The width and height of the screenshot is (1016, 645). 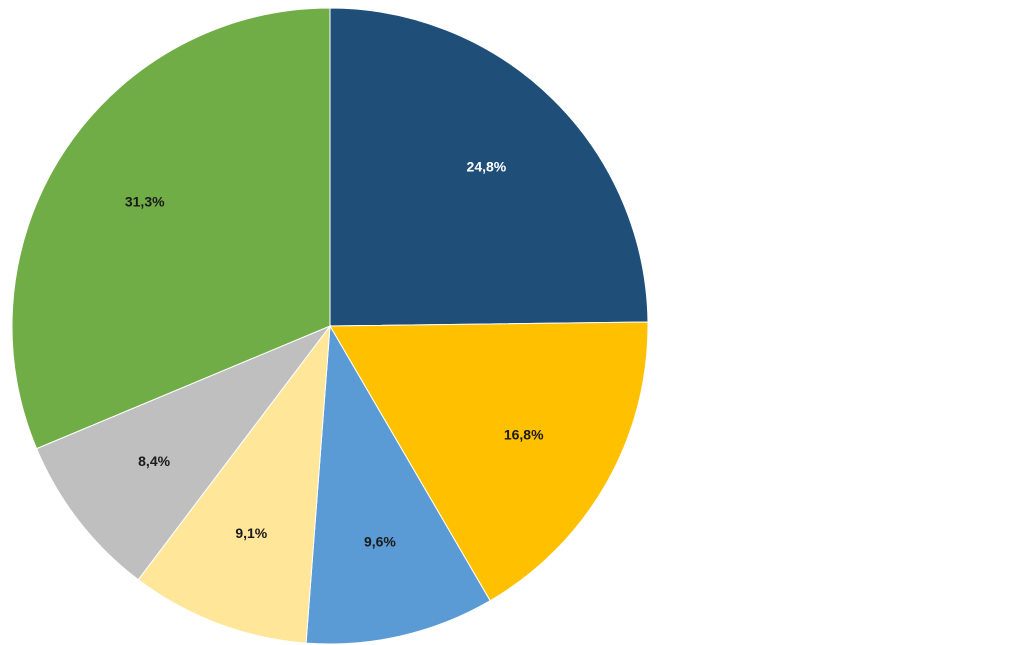 I want to click on data-label-wytwarzanie-i-zaopatrywanie-w-energie: 8,4%, so click(x=154, y=461).